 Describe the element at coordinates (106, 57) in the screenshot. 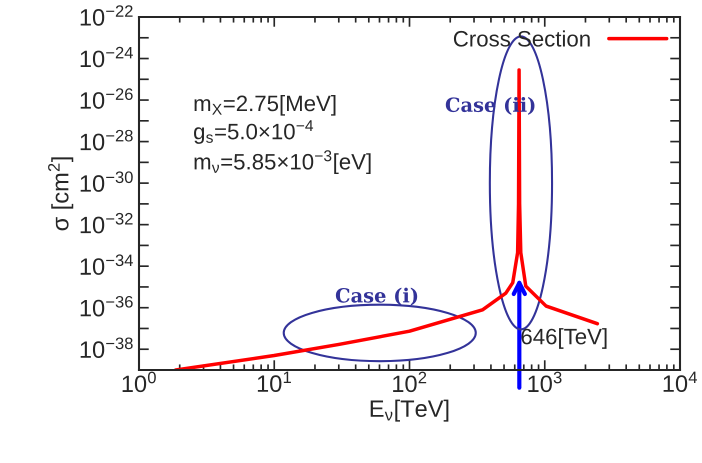

I see `y-tick-label: 10$^{−24}$` at that location.